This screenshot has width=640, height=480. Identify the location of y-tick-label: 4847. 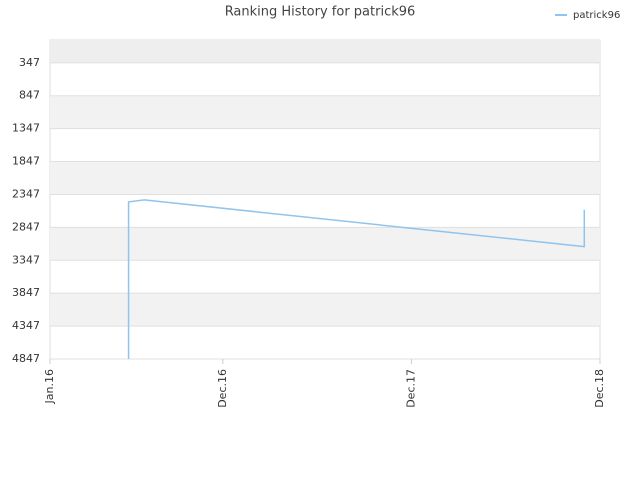
(26, 358).